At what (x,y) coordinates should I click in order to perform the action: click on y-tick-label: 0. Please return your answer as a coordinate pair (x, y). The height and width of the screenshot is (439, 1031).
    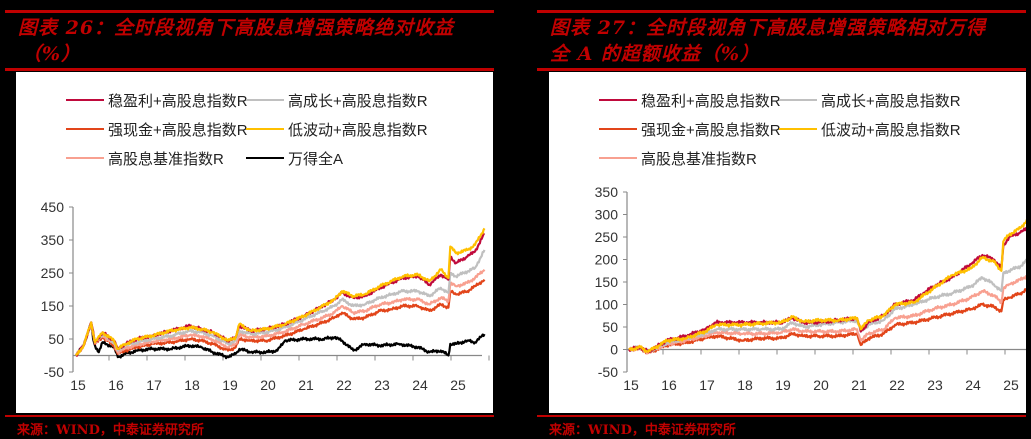
    Looking at the image, I should click on (614, 350).